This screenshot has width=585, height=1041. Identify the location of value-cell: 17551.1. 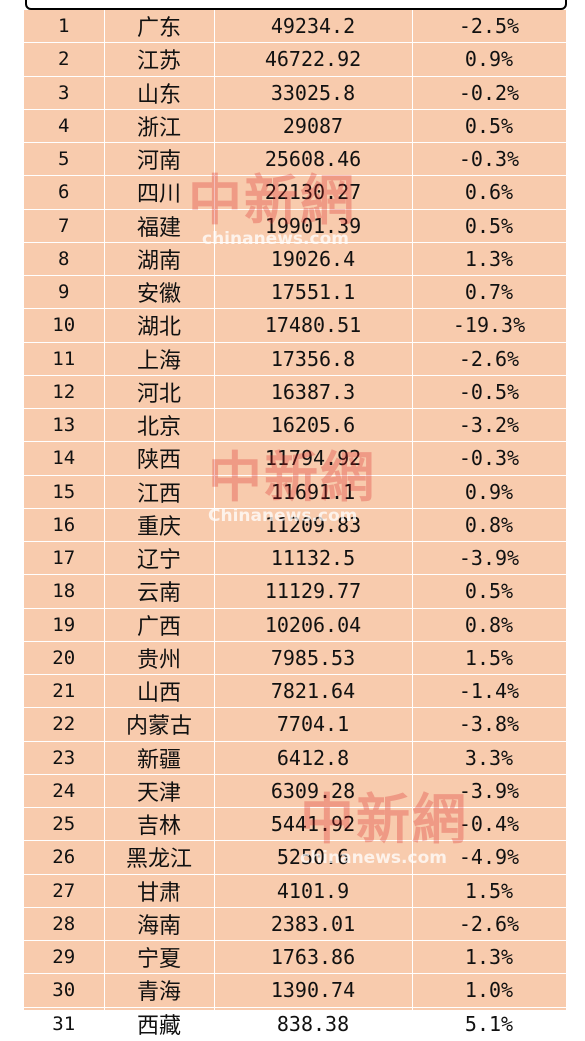
(313, 292).